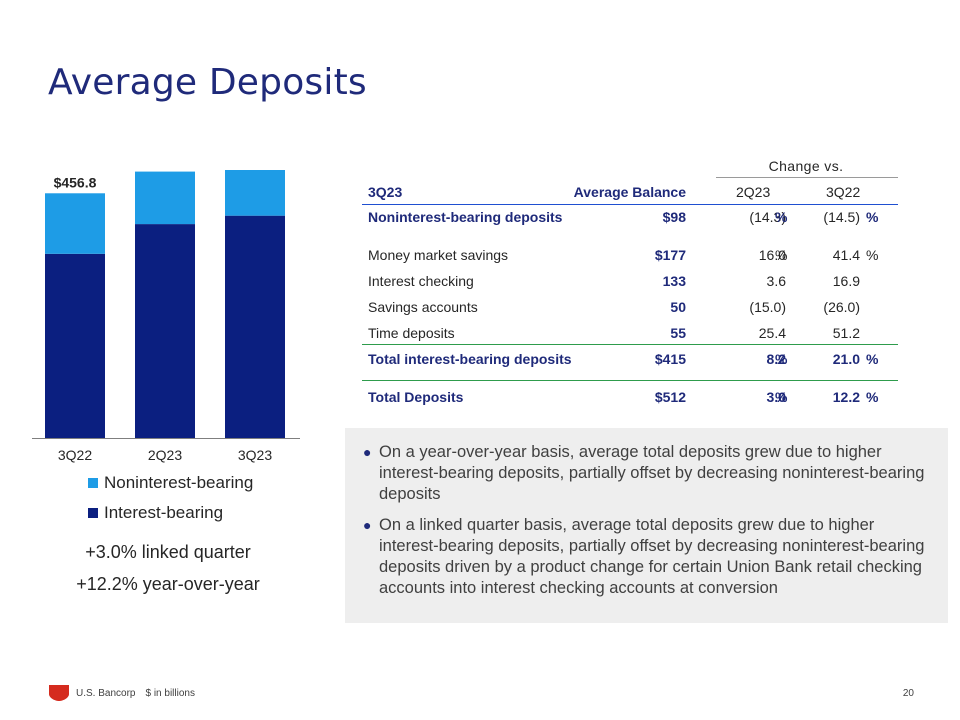 Image resolution: width=960 pixels, height=720 pixels. Describe the element at coordinates (170, 693) in the screenshot. I see `footnote: $ in billions` at that location.